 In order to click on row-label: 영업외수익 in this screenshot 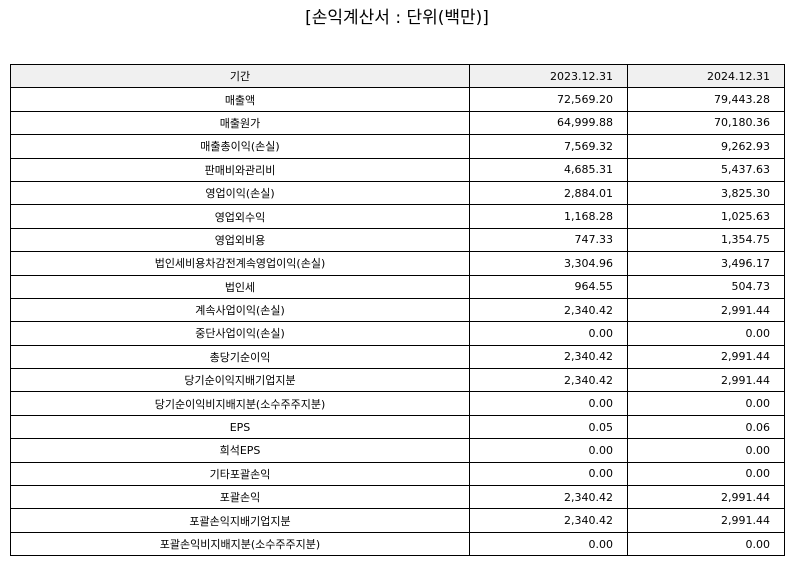, I will do `click(240, 216)`.